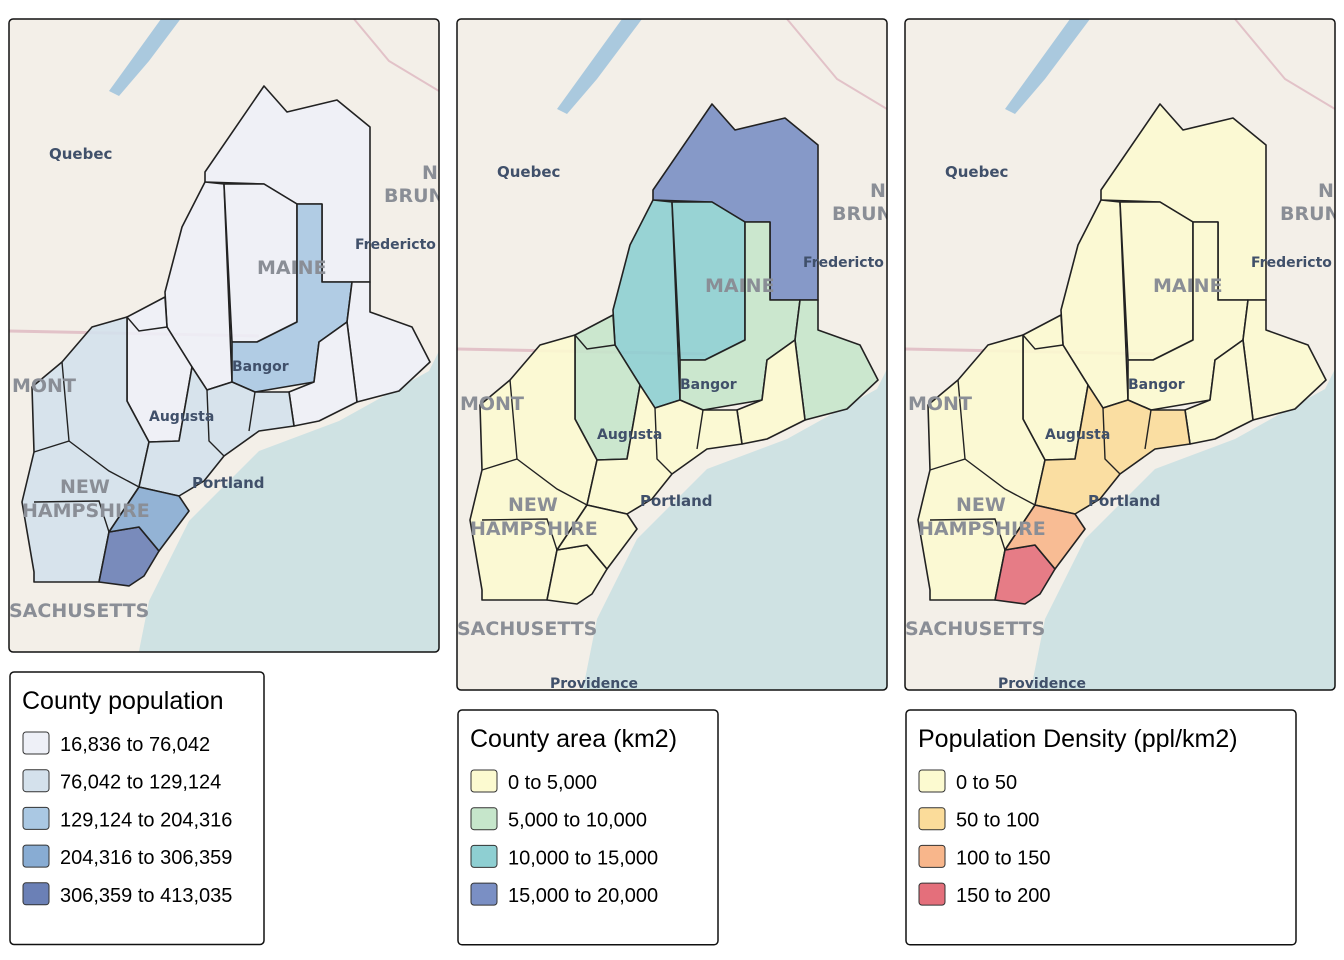 The image size is (1344, 960). I want to click on legend-title: County population, so click(123, 701).